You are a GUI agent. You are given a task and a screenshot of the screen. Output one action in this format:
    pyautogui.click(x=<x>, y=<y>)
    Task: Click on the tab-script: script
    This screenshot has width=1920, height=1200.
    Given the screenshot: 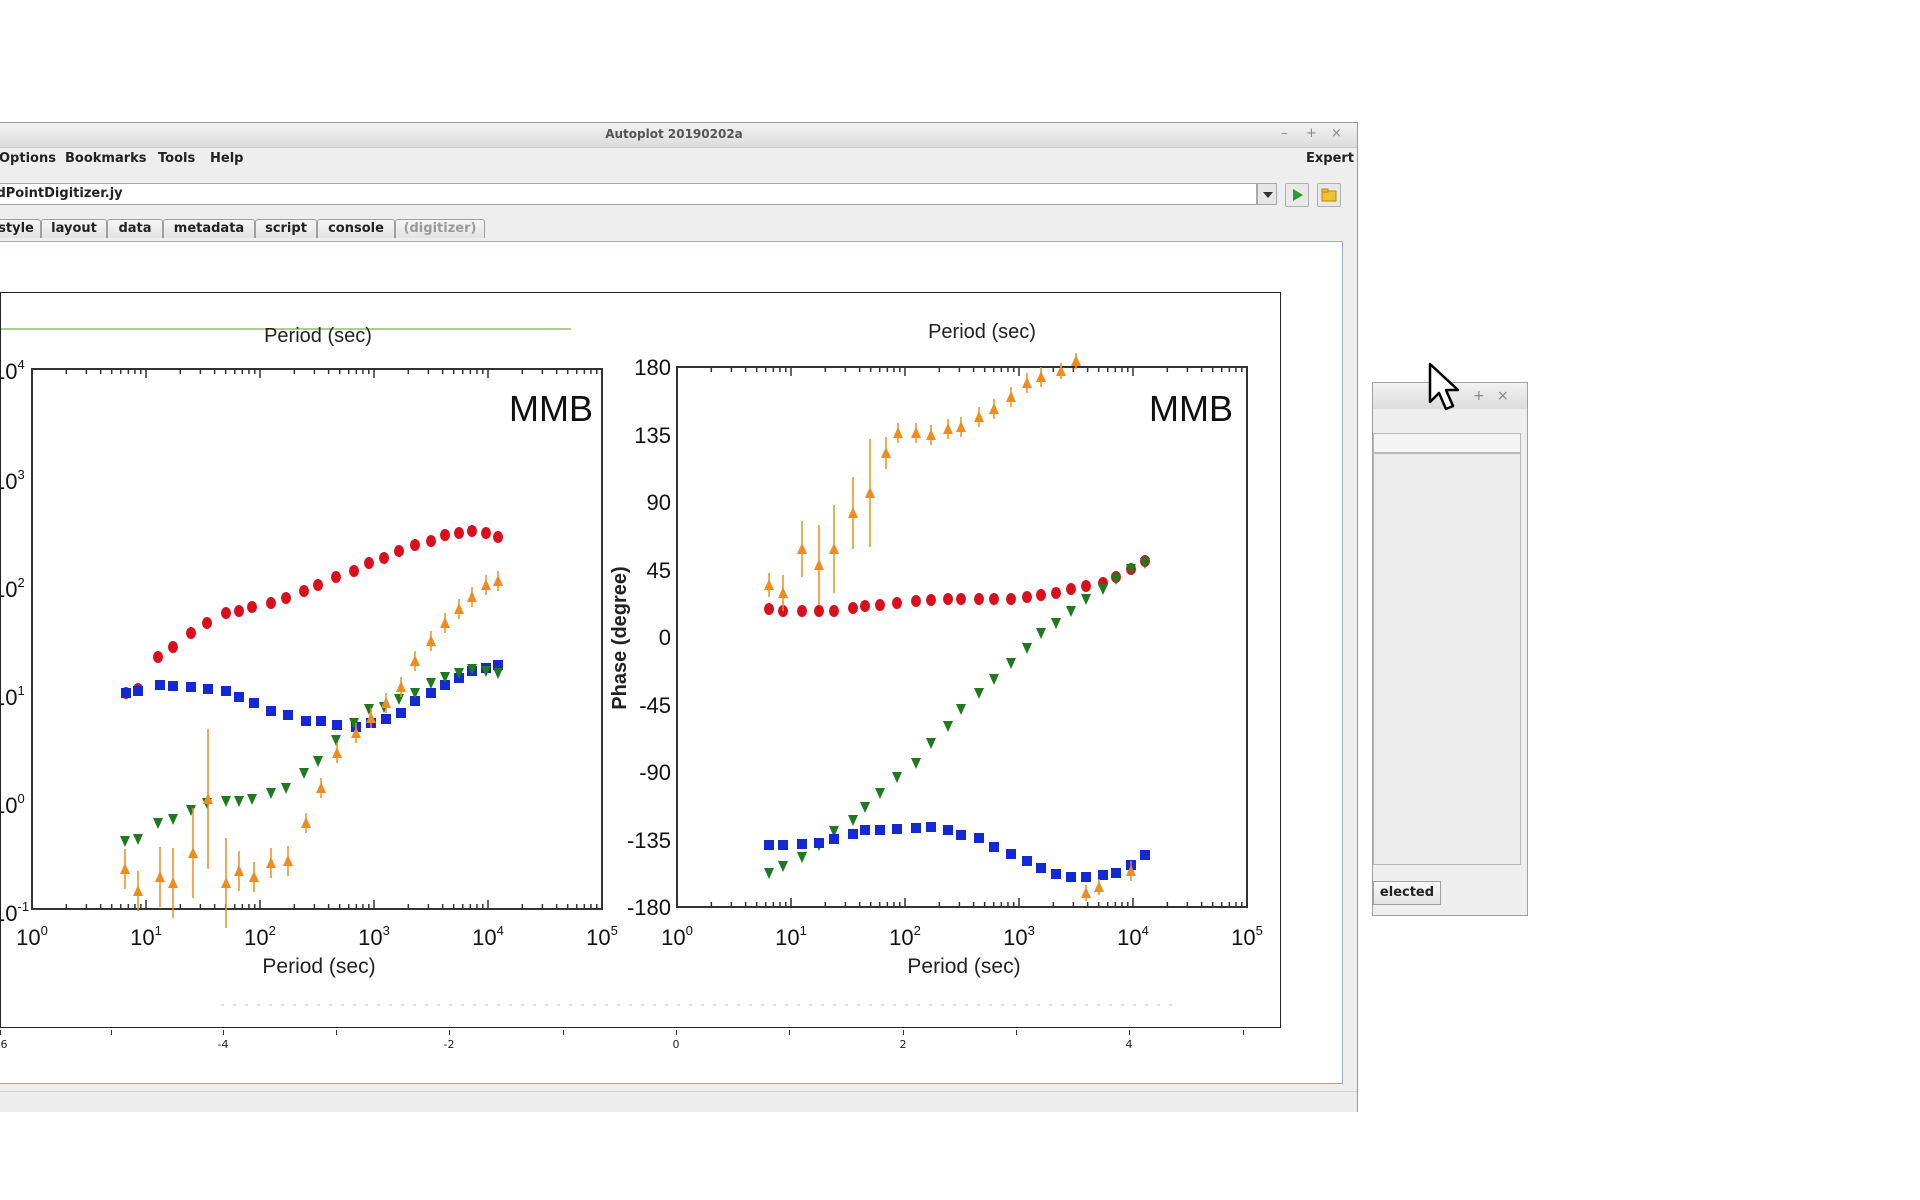 What is the action you would take?
    pyautogui.click(x=286, y=228)
    